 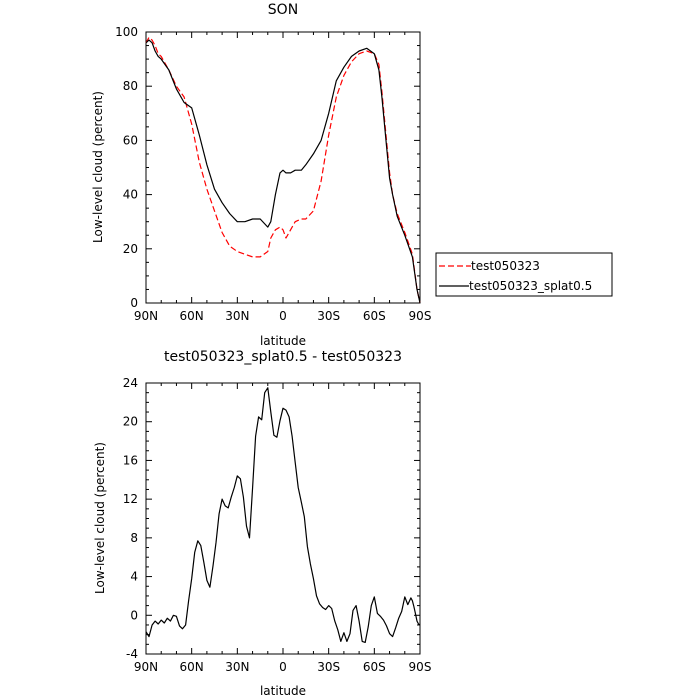 What do you see at coordinates (130, 422) in the screenshot?
I see `bottom-y-tick-label: 20` at bounding box center [130, 422].